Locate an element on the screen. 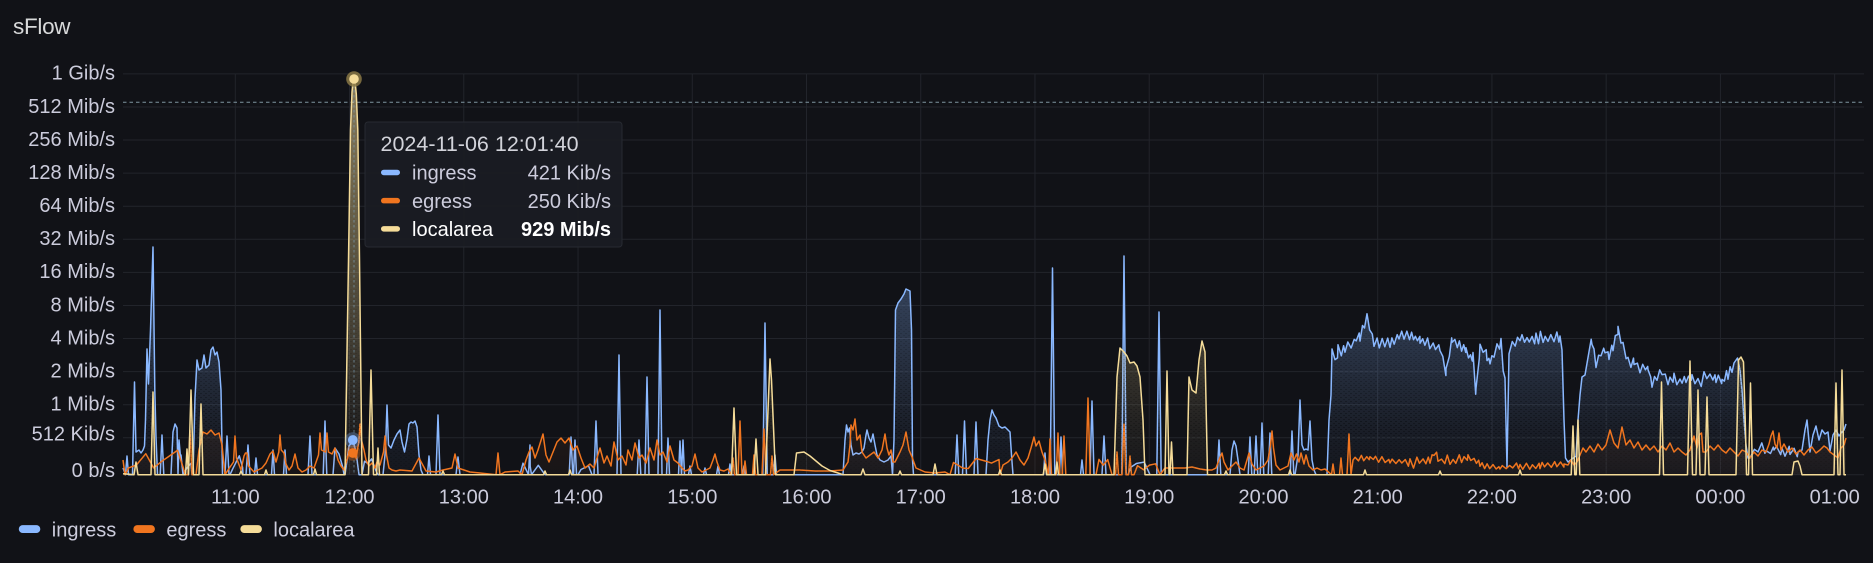  svg-text: 1 Gib/s is located at coordinates (83, 74).